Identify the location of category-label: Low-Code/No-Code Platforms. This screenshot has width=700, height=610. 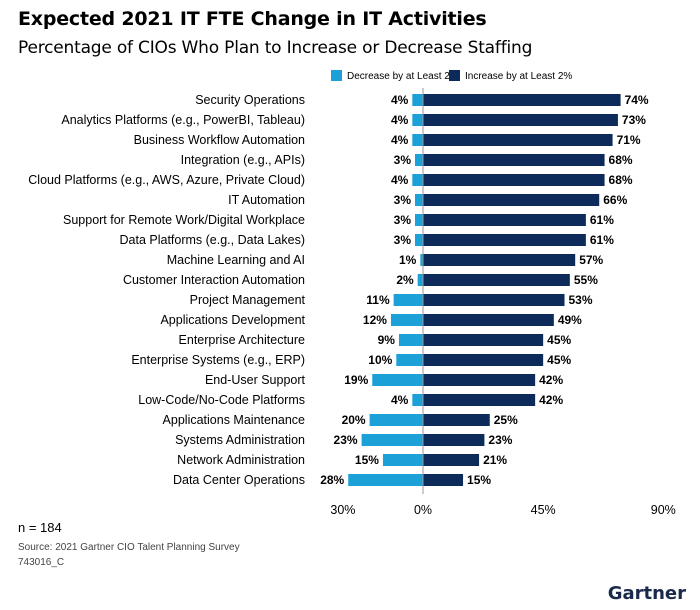
(221, 400).